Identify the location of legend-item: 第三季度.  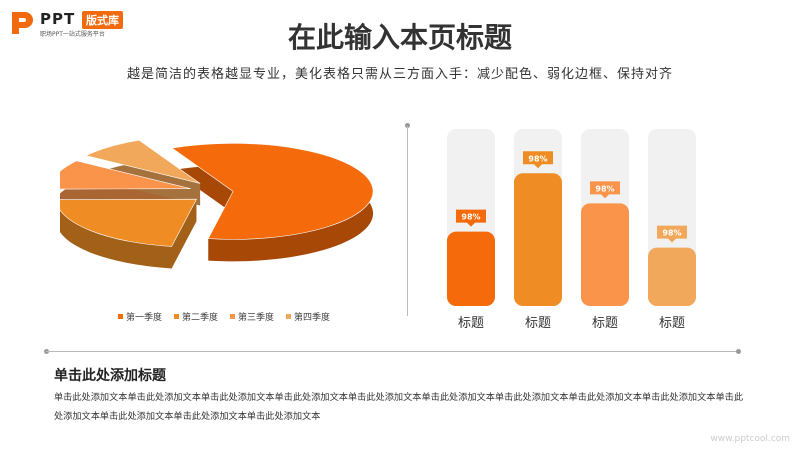
(252, 316).